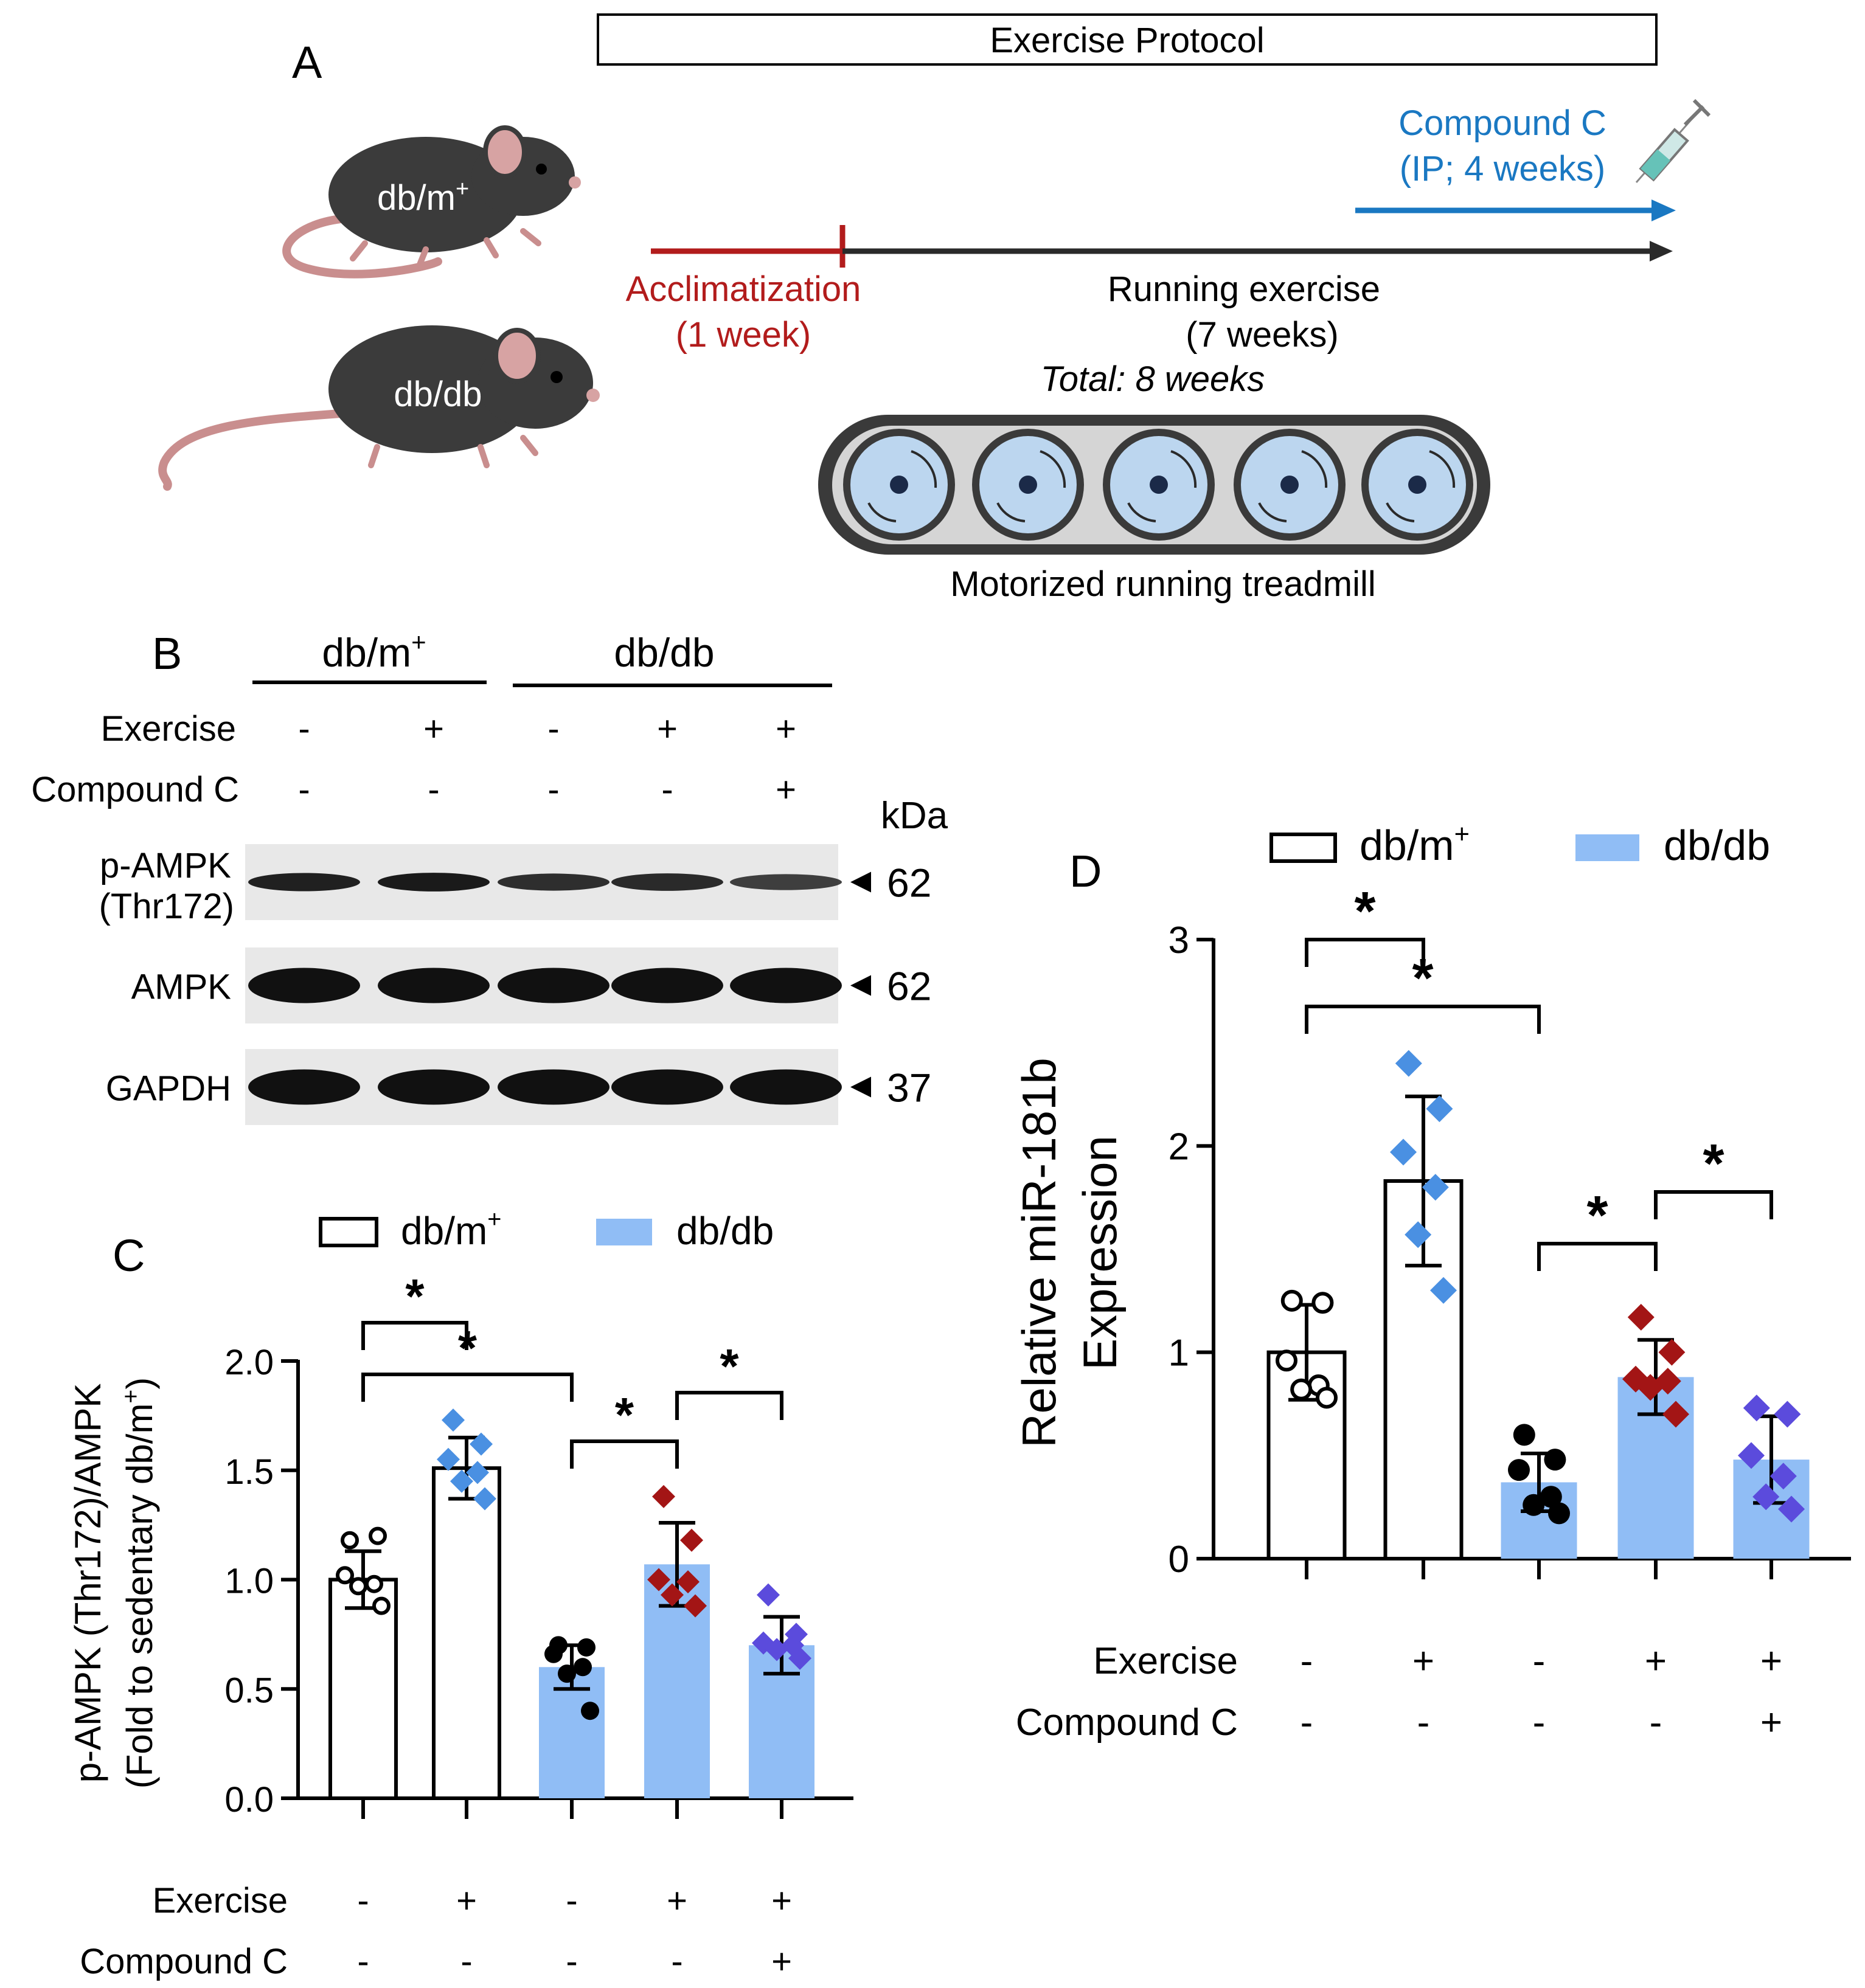 Image resolution: width=1865 pixels, height=1988 pixels. Describe the element at coordinates (1179, 1147) in the screenshot. I see `y-tick-label: 2` at that location.